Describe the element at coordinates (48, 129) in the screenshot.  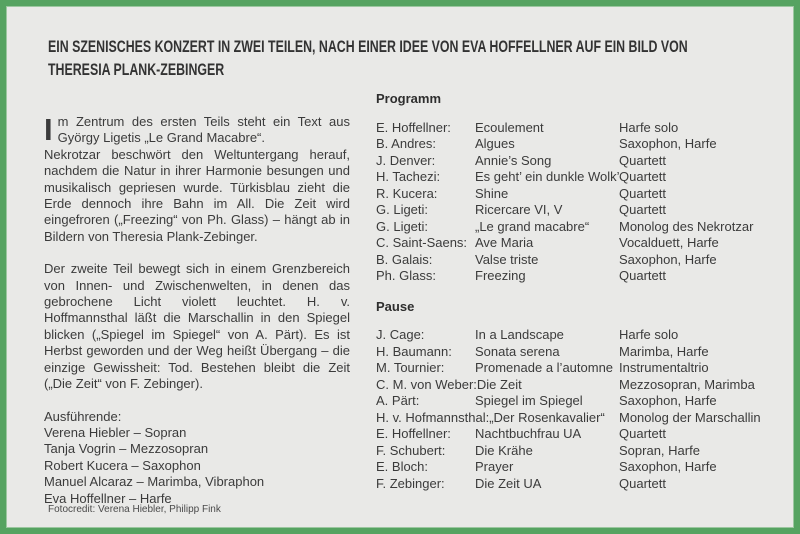
I see `dropcap-initial: I` at that location.